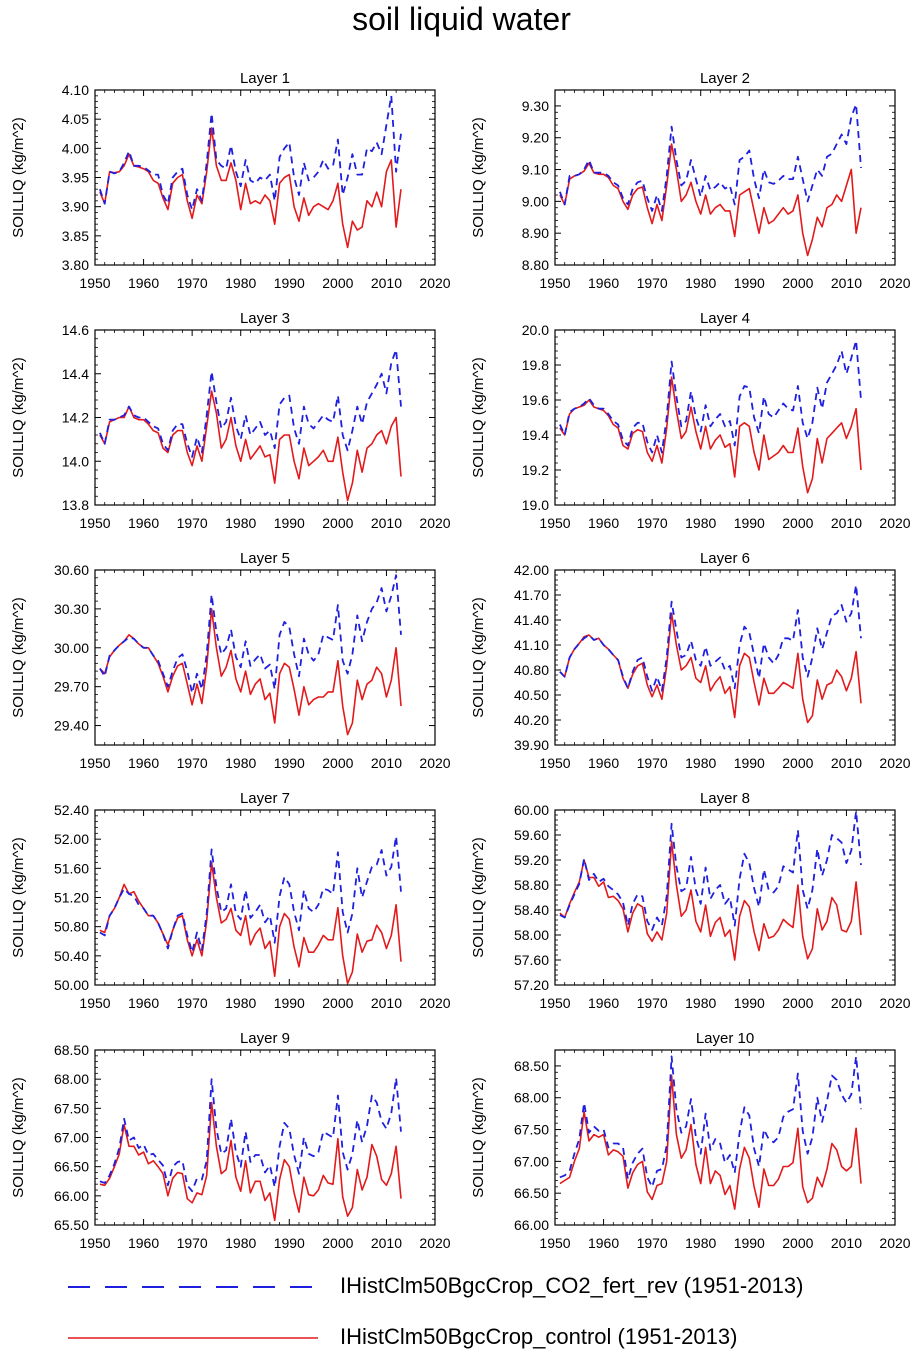 The image size is (923, 1356). I want to click on panel-title: Layer 5, so click(265, 558).